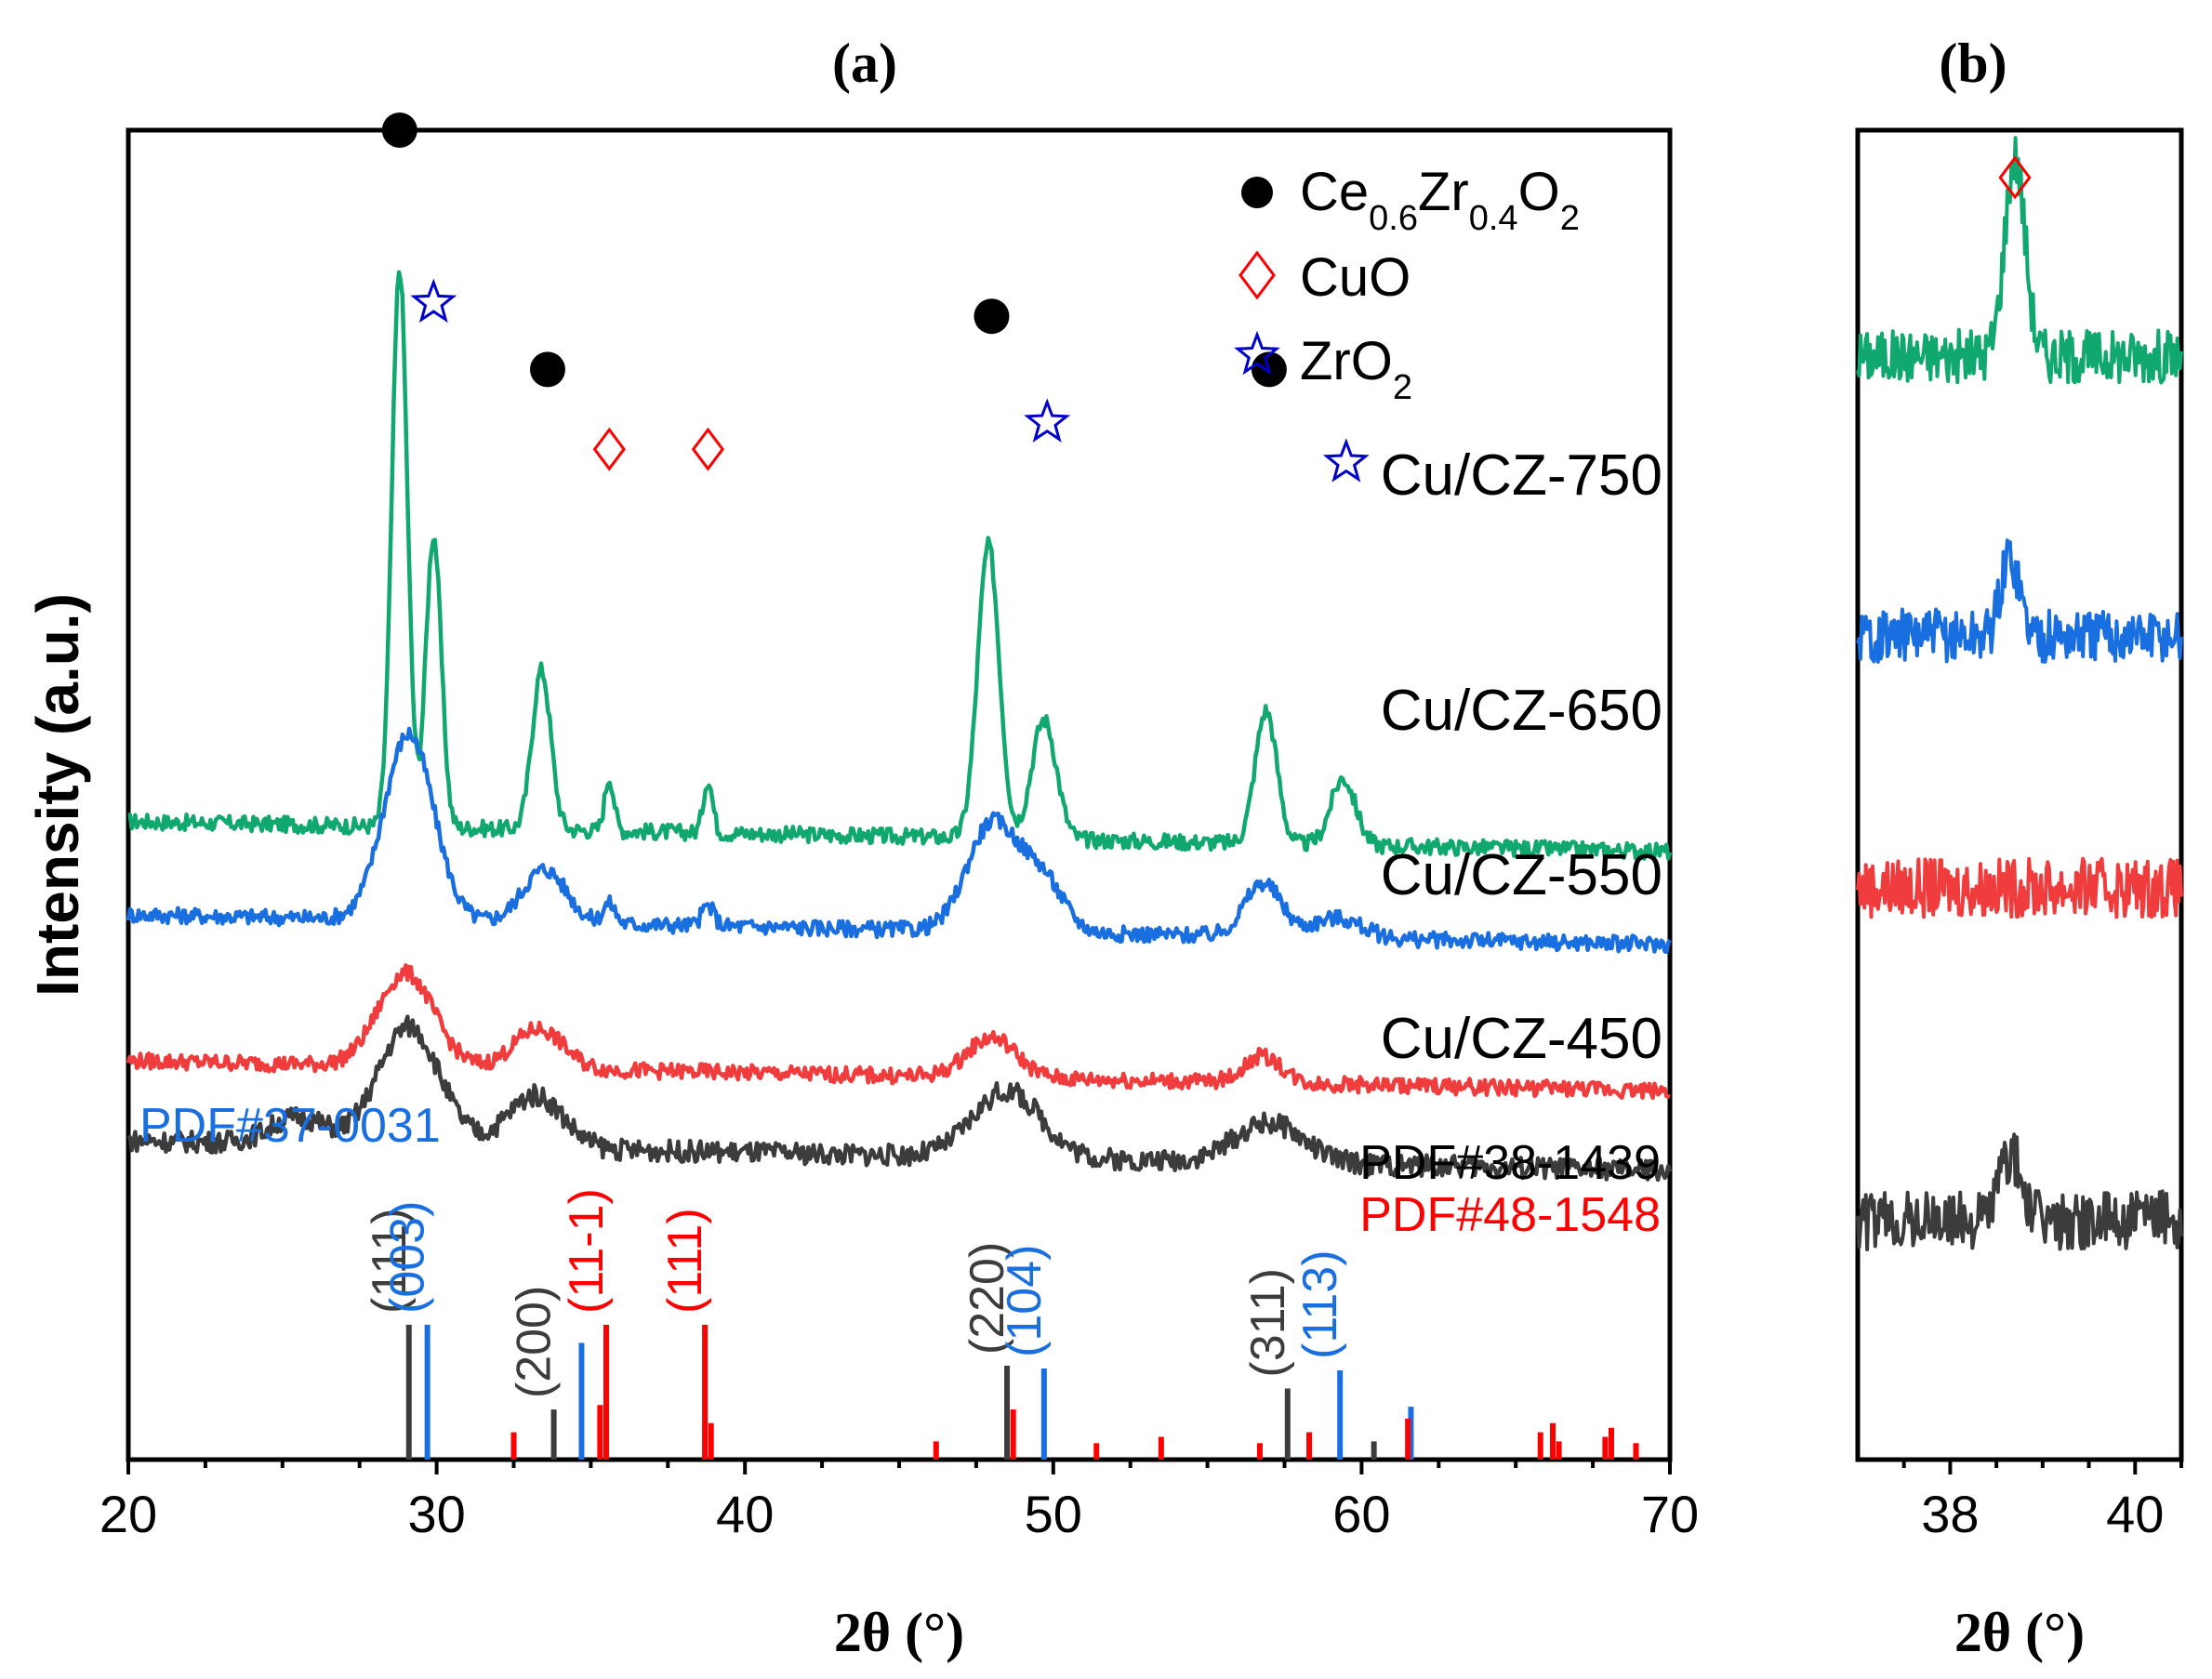 The height and width of the screenshot is (1679, 2212). Describe the element at coordinates (2135, 1514) in the screenshot. I see `zoom-x-tick-label: 40` at that location.